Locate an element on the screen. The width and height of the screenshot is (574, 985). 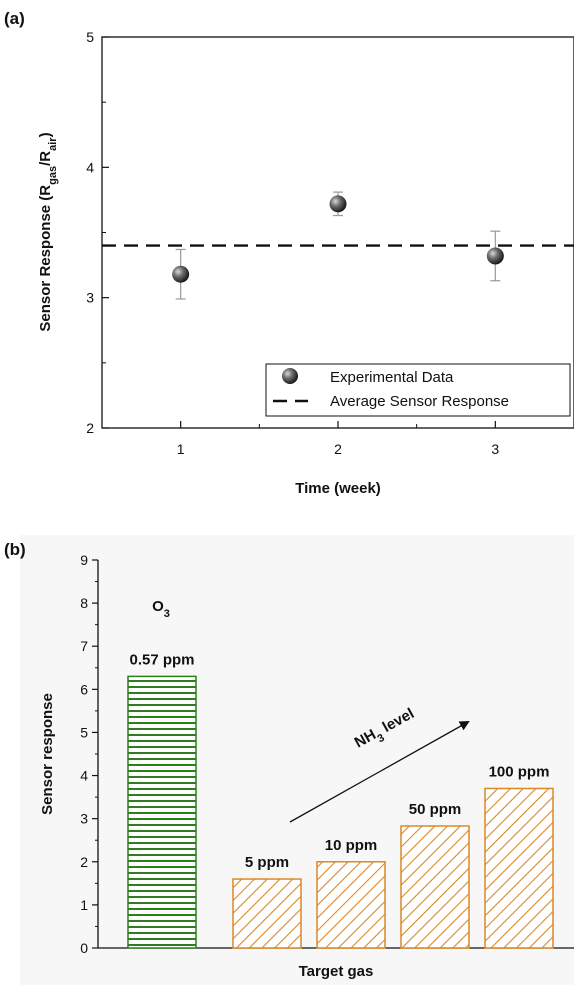
panel-b-label: (b) is located at coordinates (15, 549).